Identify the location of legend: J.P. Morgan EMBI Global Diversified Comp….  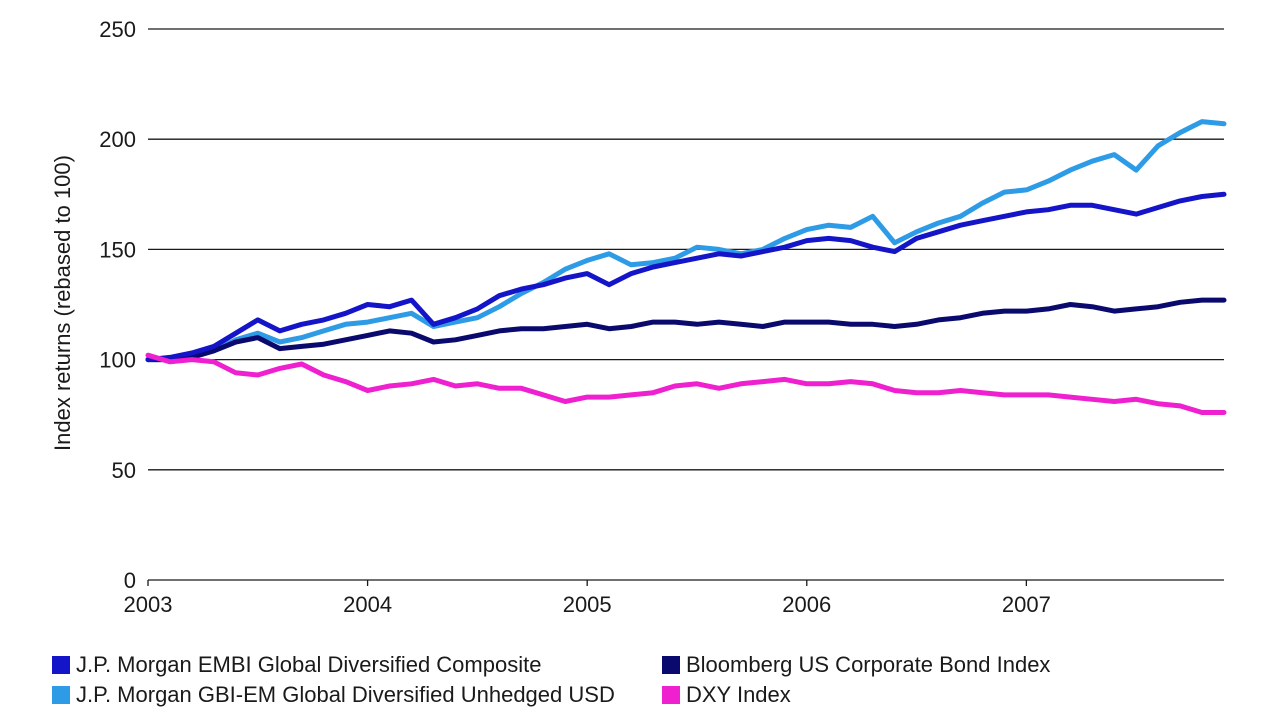
(652, 680).